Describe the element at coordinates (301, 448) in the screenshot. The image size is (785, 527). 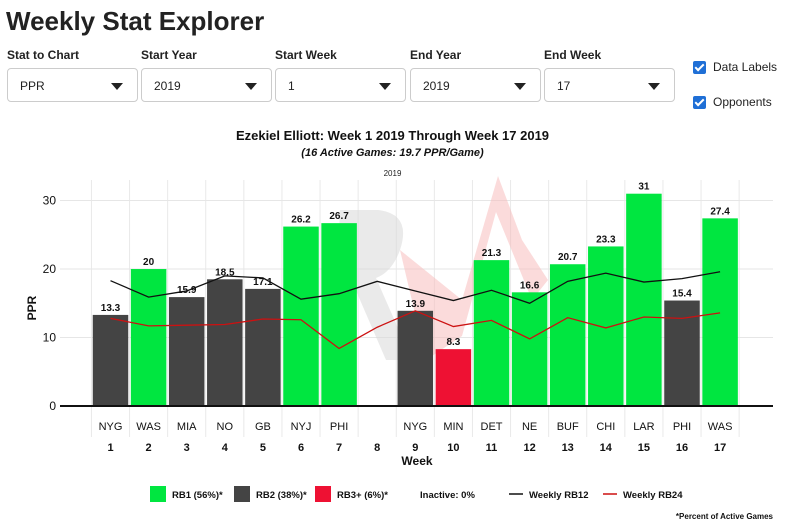
I see `week-tick-label: 6` at that location.